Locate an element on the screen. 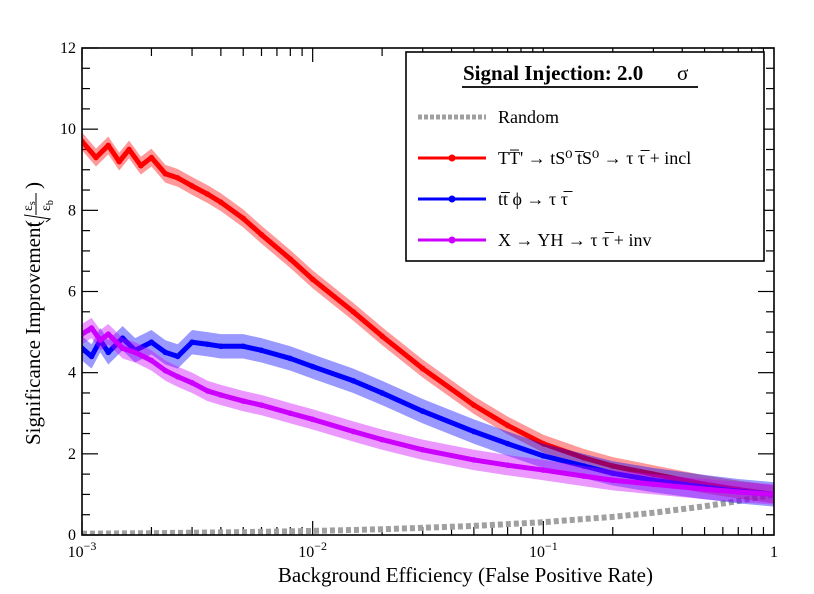 The width and height of the screenshot is (814, 594). x-tick-labels: 10⁻³ 10⁻² 10⁻¹ 1 is located at coordinates (423, 550).